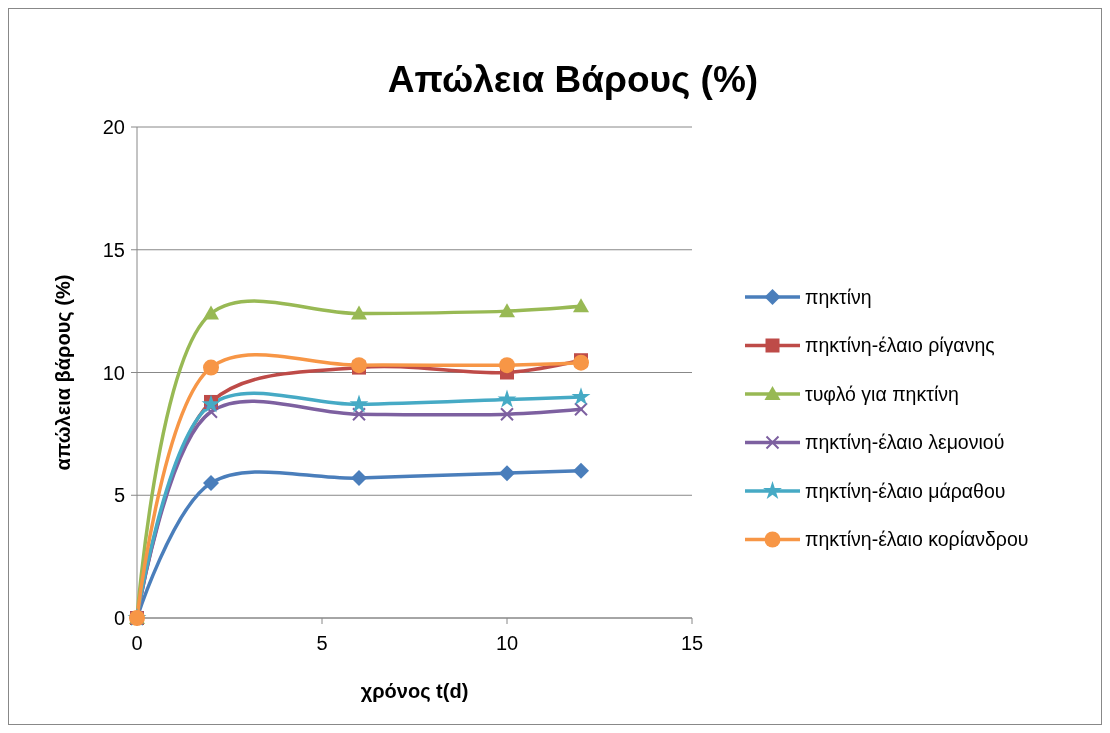 The width and height of the screenshot is (1110, 733). What do you see at coordinates (119, 618) in the screenshot?
I see `y-tick-label: 0` at bounding box center [119, 618].